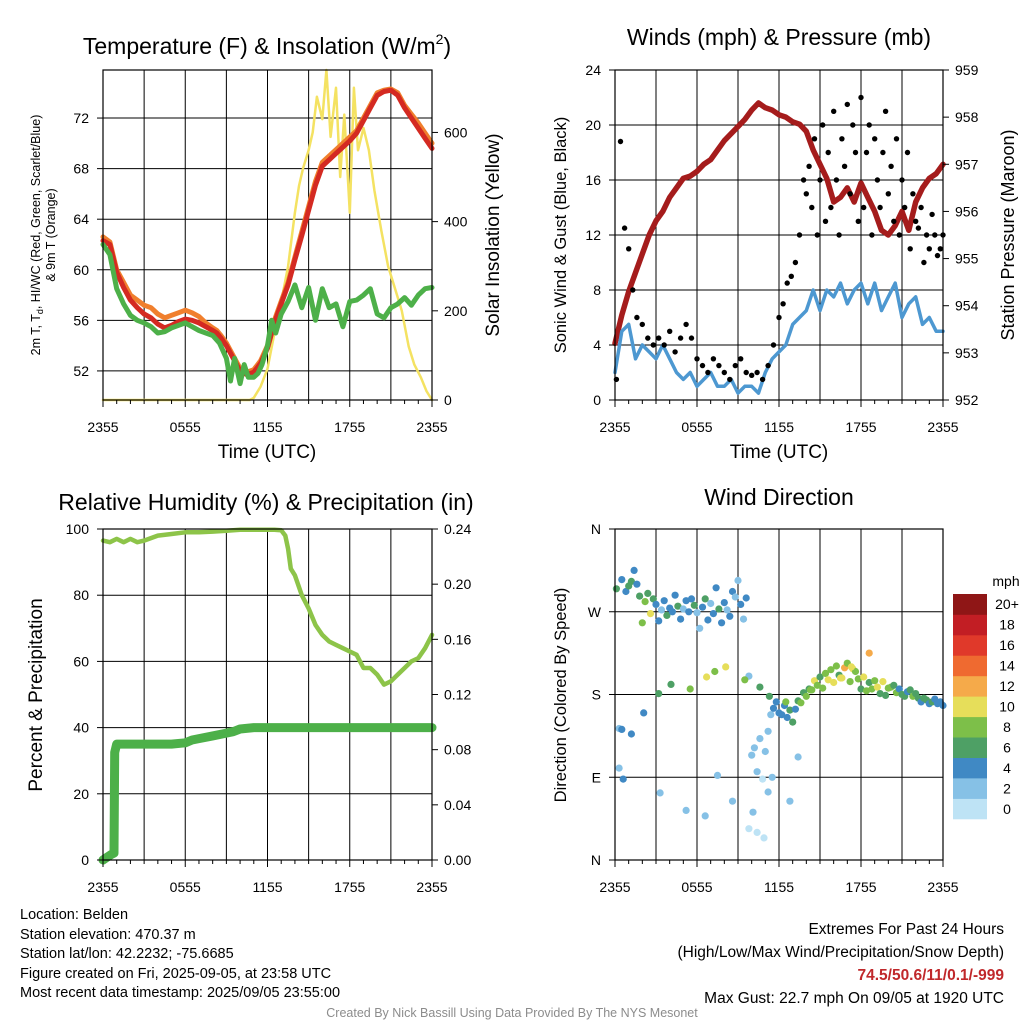 The image size is (1024, 1024). I want to click on y-tick-label-right: 956, so click(967, 211).